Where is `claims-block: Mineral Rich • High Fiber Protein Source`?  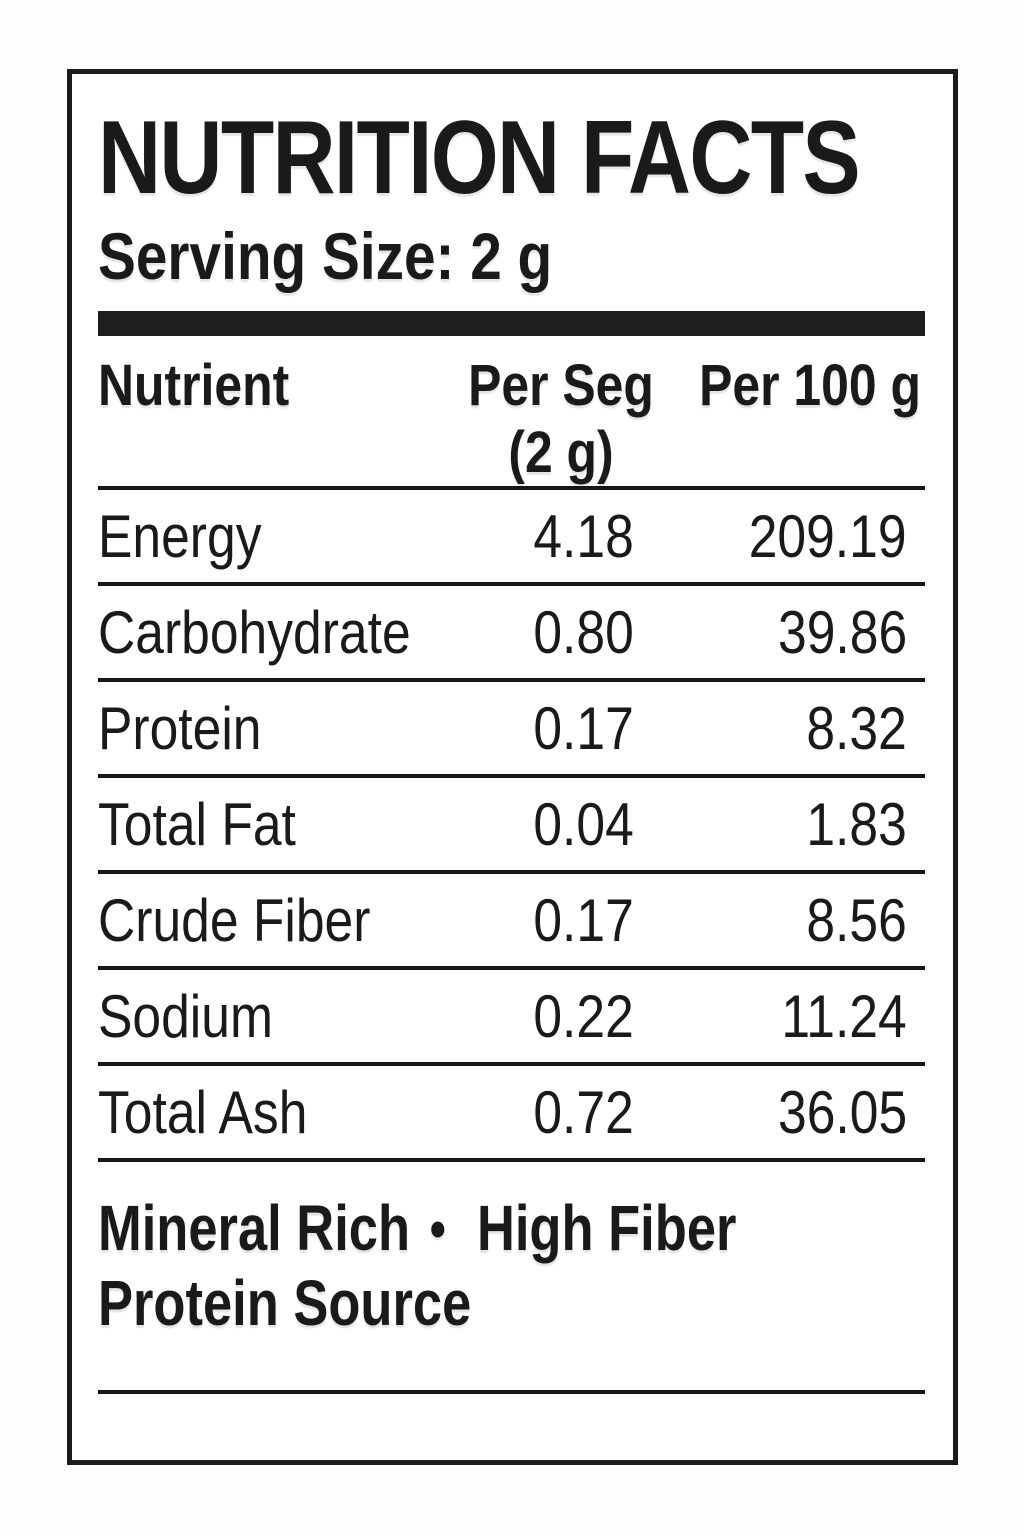
claims-block: Mineral Rich • High Fiber Protein Source is located at coordinates (511, 1266).